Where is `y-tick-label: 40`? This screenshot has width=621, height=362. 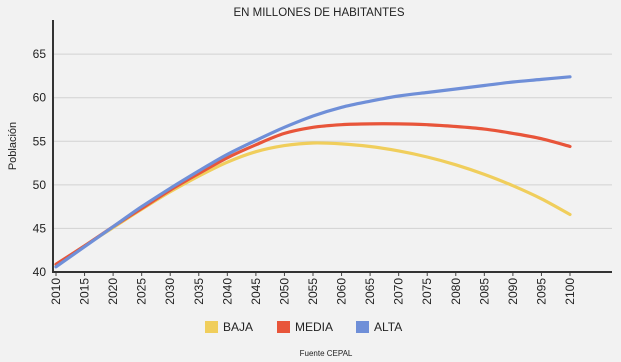 y-tick-label: 40 is located at coordinates (40, 272).